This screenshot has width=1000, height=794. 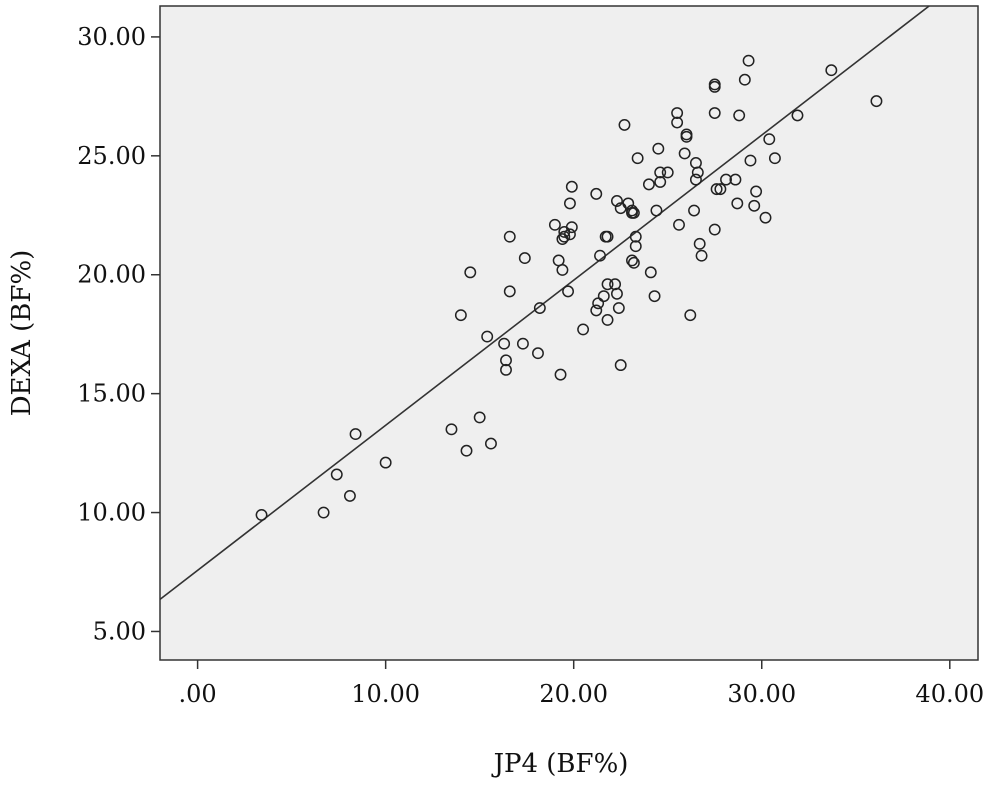 What do you see at coordinates (573, 694) in the screenshot?
I see `x-tick-label: 20.00` at bounding box center [573, 694].